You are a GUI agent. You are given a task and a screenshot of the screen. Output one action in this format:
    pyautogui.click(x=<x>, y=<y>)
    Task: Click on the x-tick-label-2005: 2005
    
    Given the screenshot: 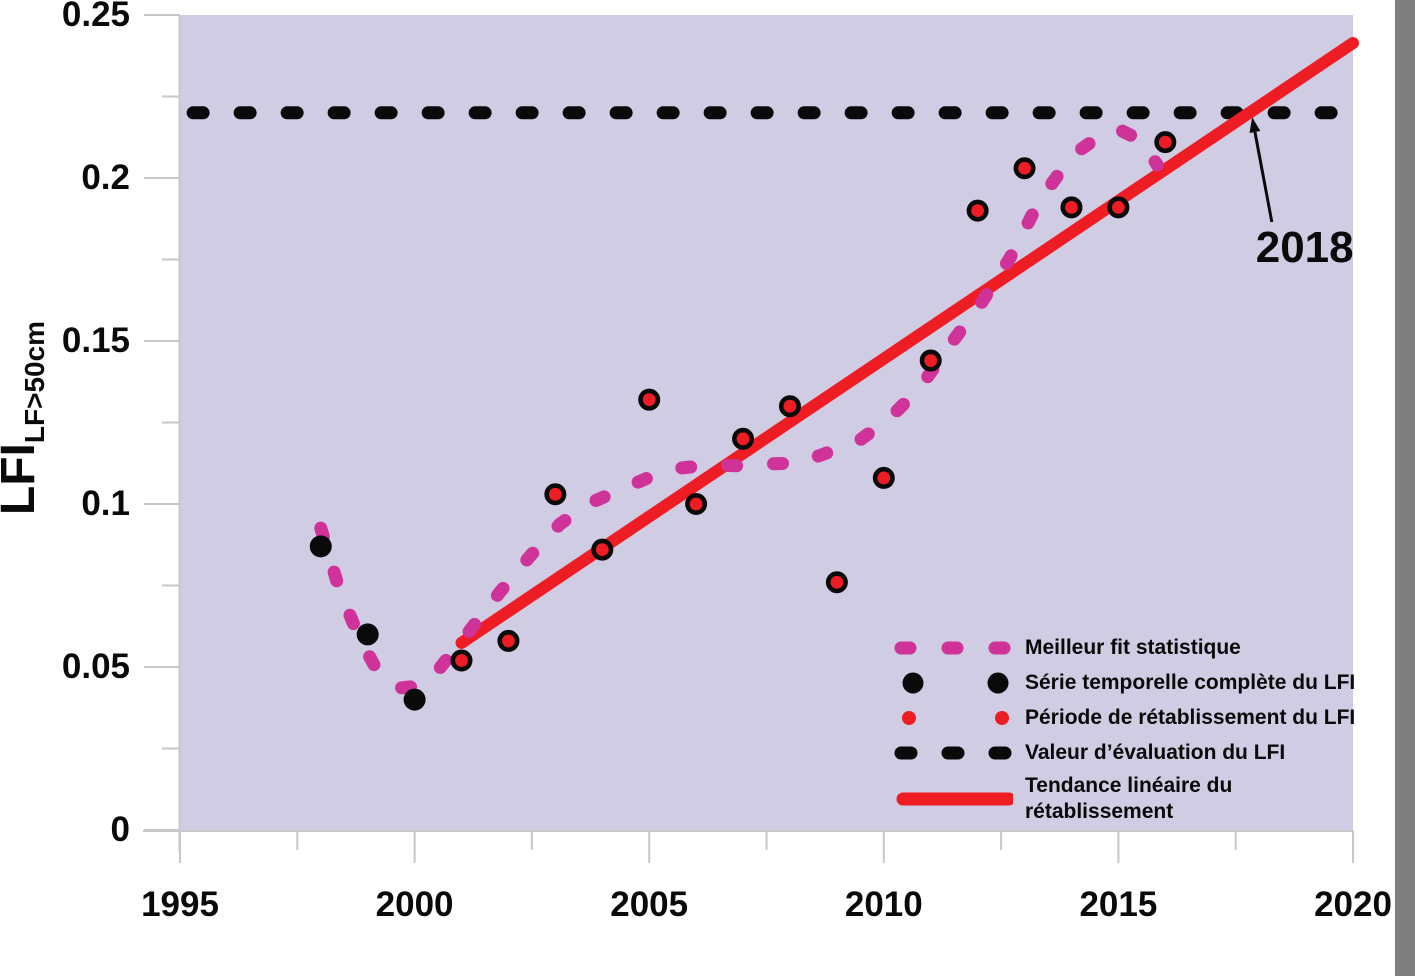 What is the action you would take?
    pyautogui.click(x=649, y=904)
    